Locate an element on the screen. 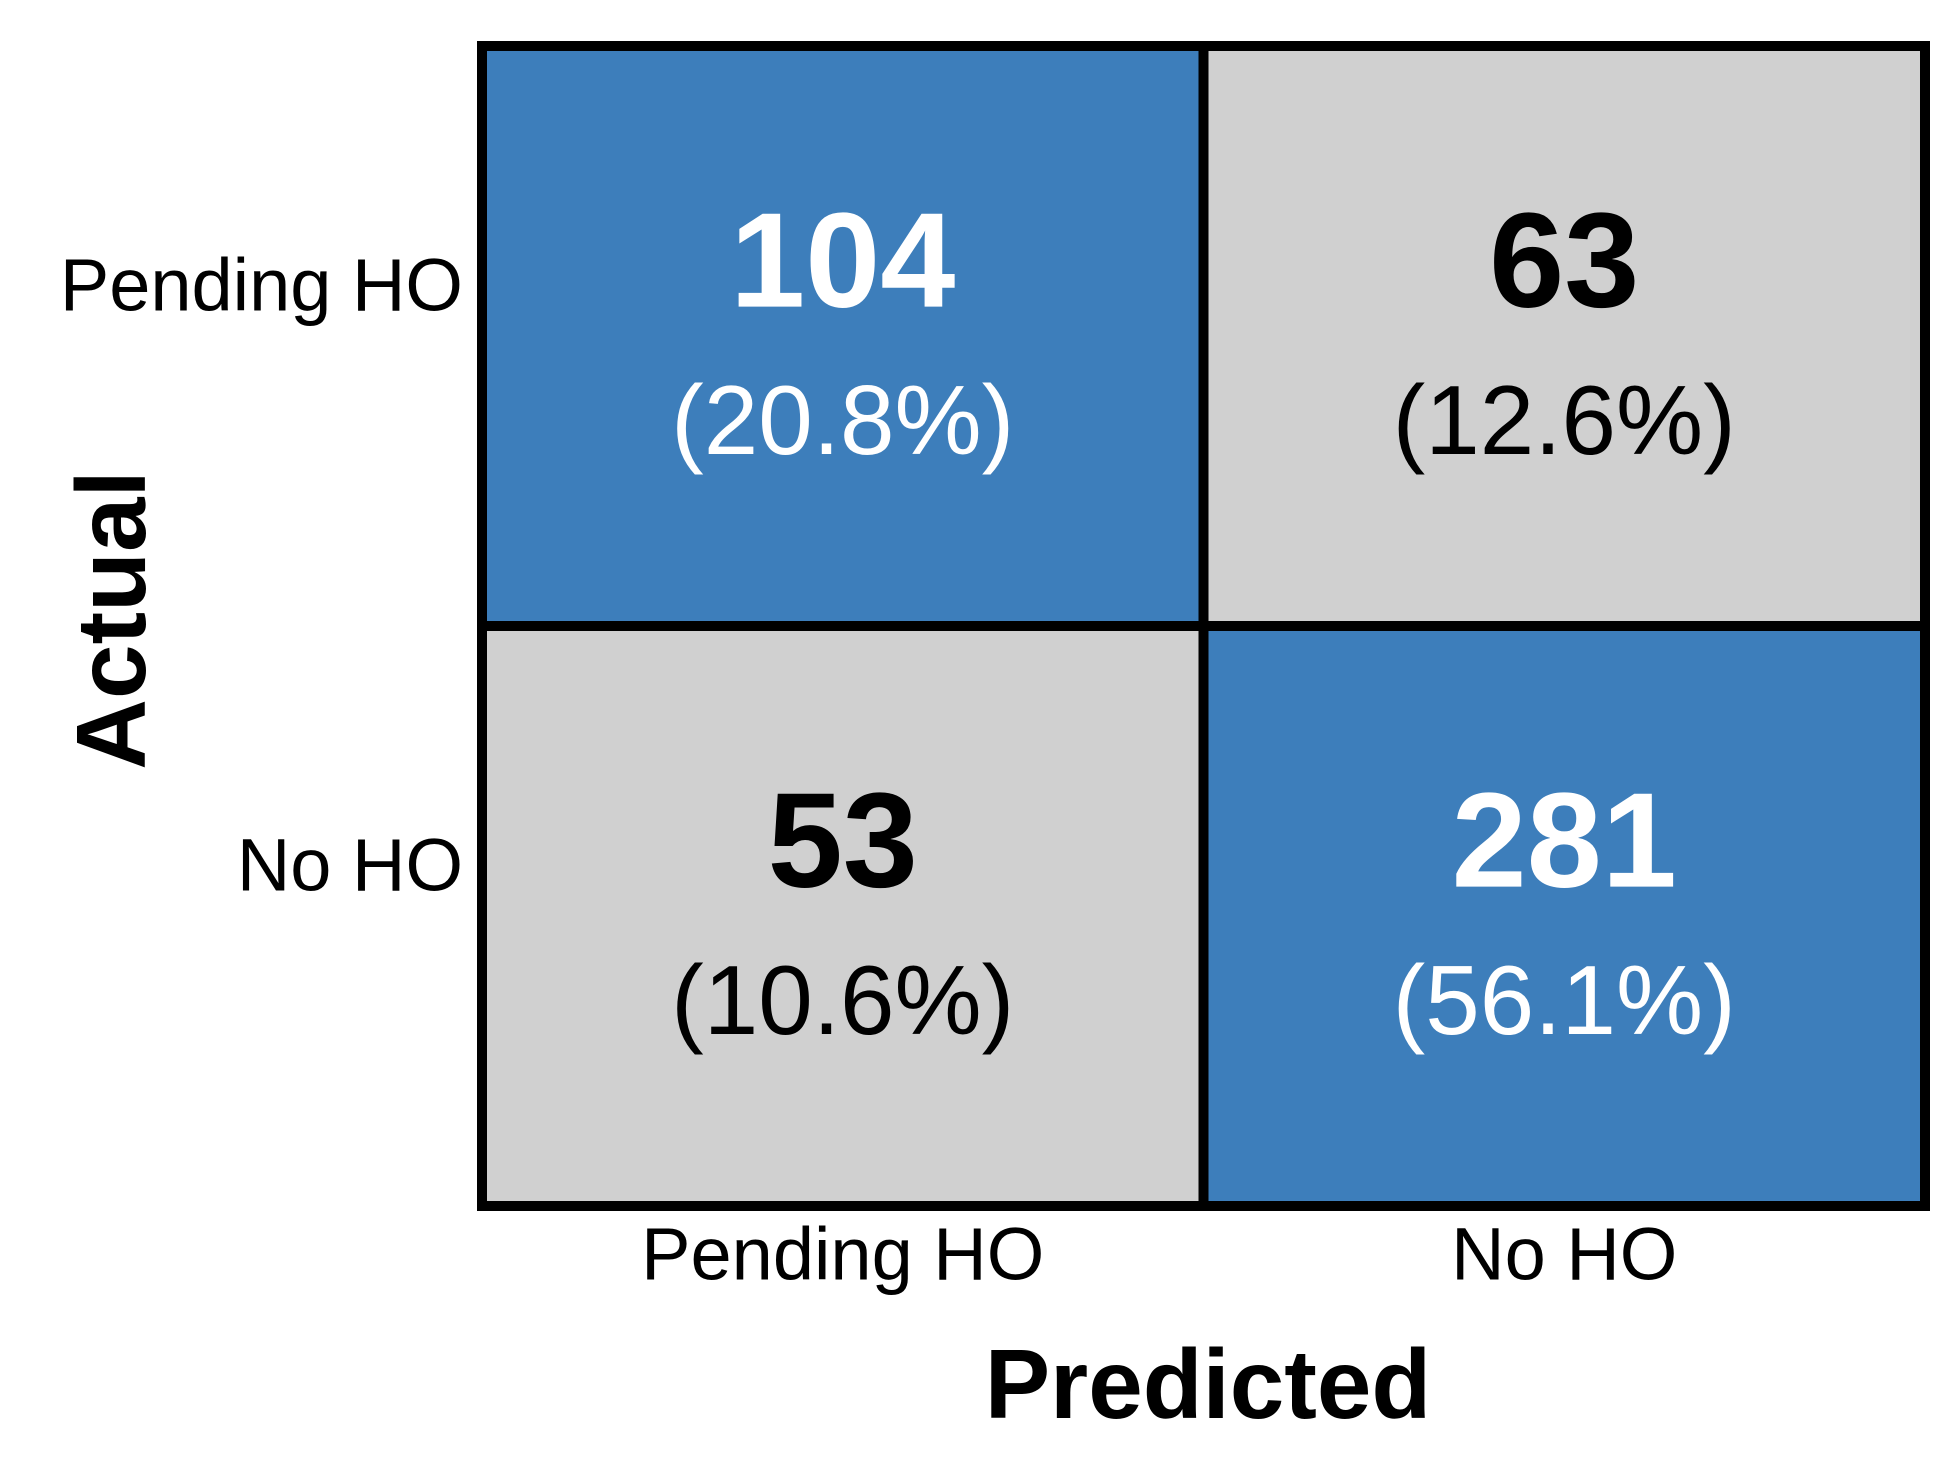  cell-percent: (20.8%) is located at coordinates (842, 420).